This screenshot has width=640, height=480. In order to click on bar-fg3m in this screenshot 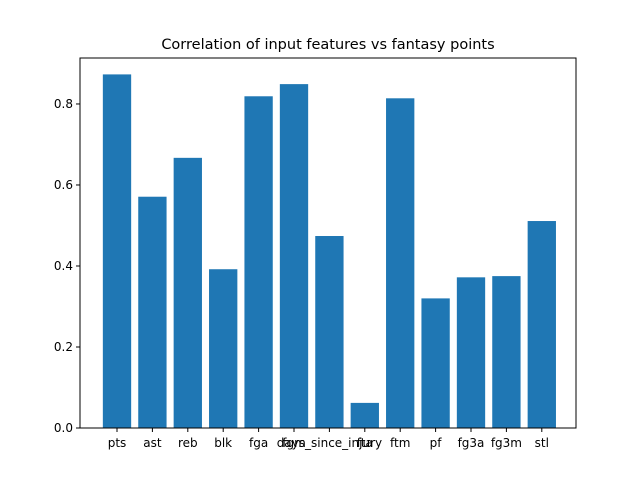, I will do `click(506, 352)`.